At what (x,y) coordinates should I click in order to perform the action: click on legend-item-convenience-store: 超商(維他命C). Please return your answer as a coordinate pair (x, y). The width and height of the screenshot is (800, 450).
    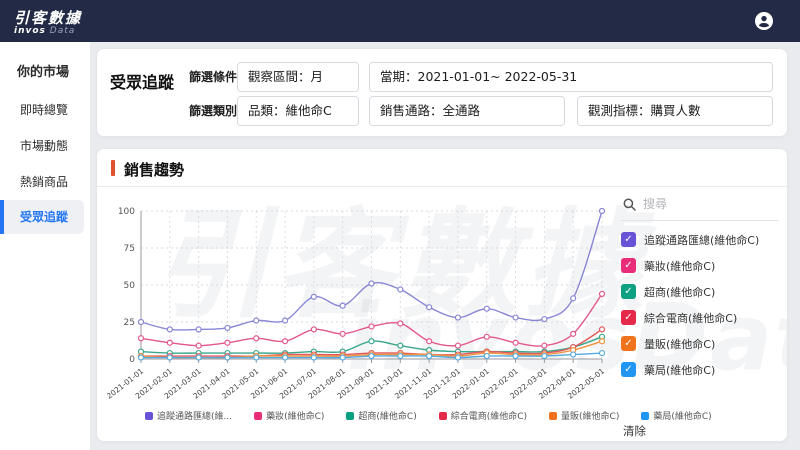
    Looking at the image, I should click on (381, 415).